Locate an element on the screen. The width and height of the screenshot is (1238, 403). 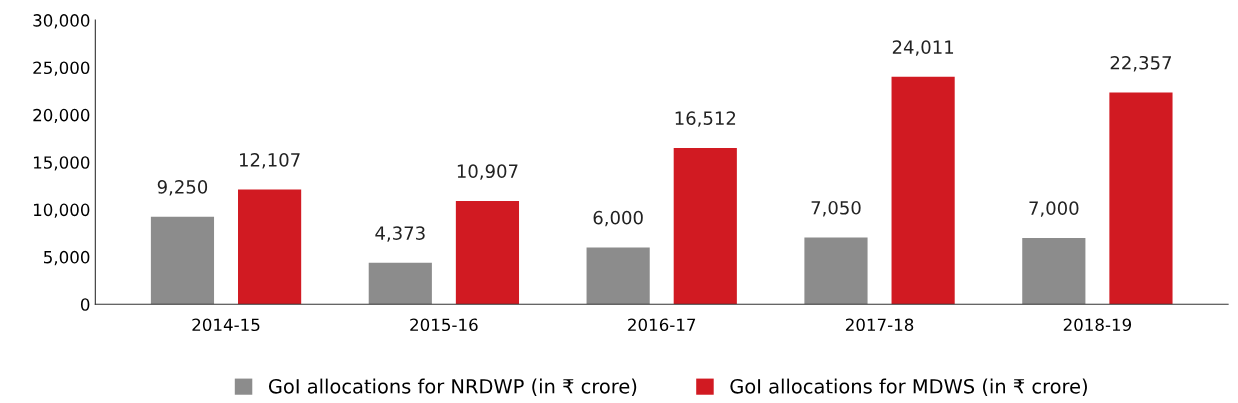
legend-label: GoI allocations for MDWS (in ₹ crore) is located at coordinates (908, 387).